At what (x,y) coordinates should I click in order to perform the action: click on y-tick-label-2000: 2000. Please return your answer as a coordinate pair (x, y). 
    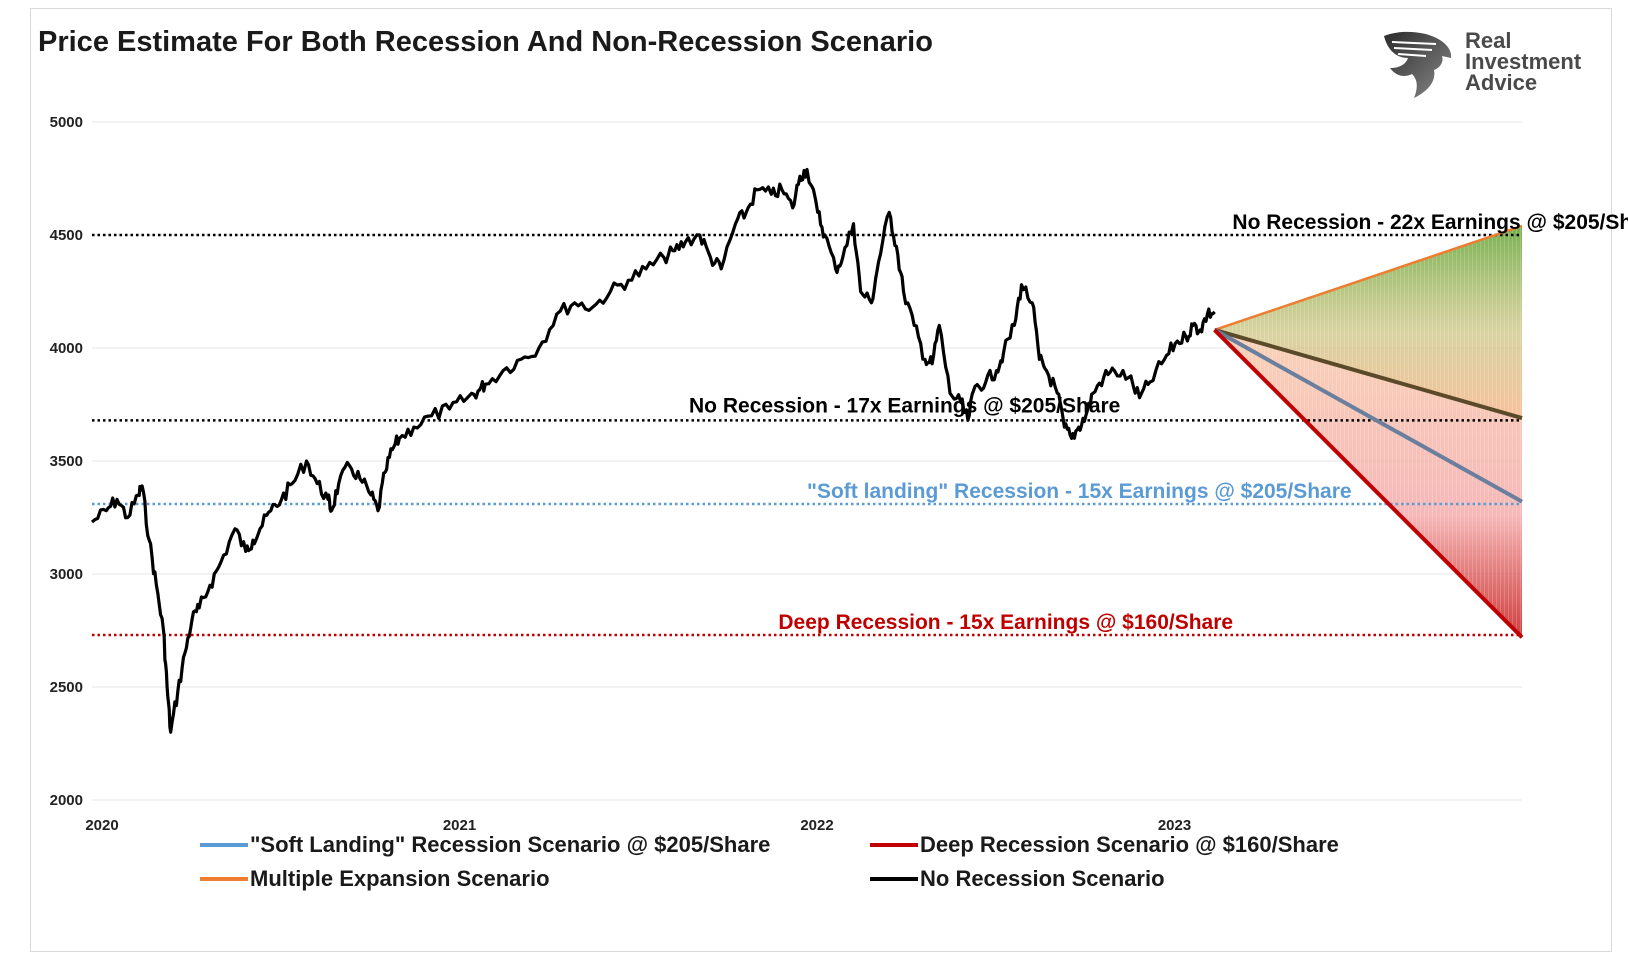
    Looking at the image, I should click on (66, 800).